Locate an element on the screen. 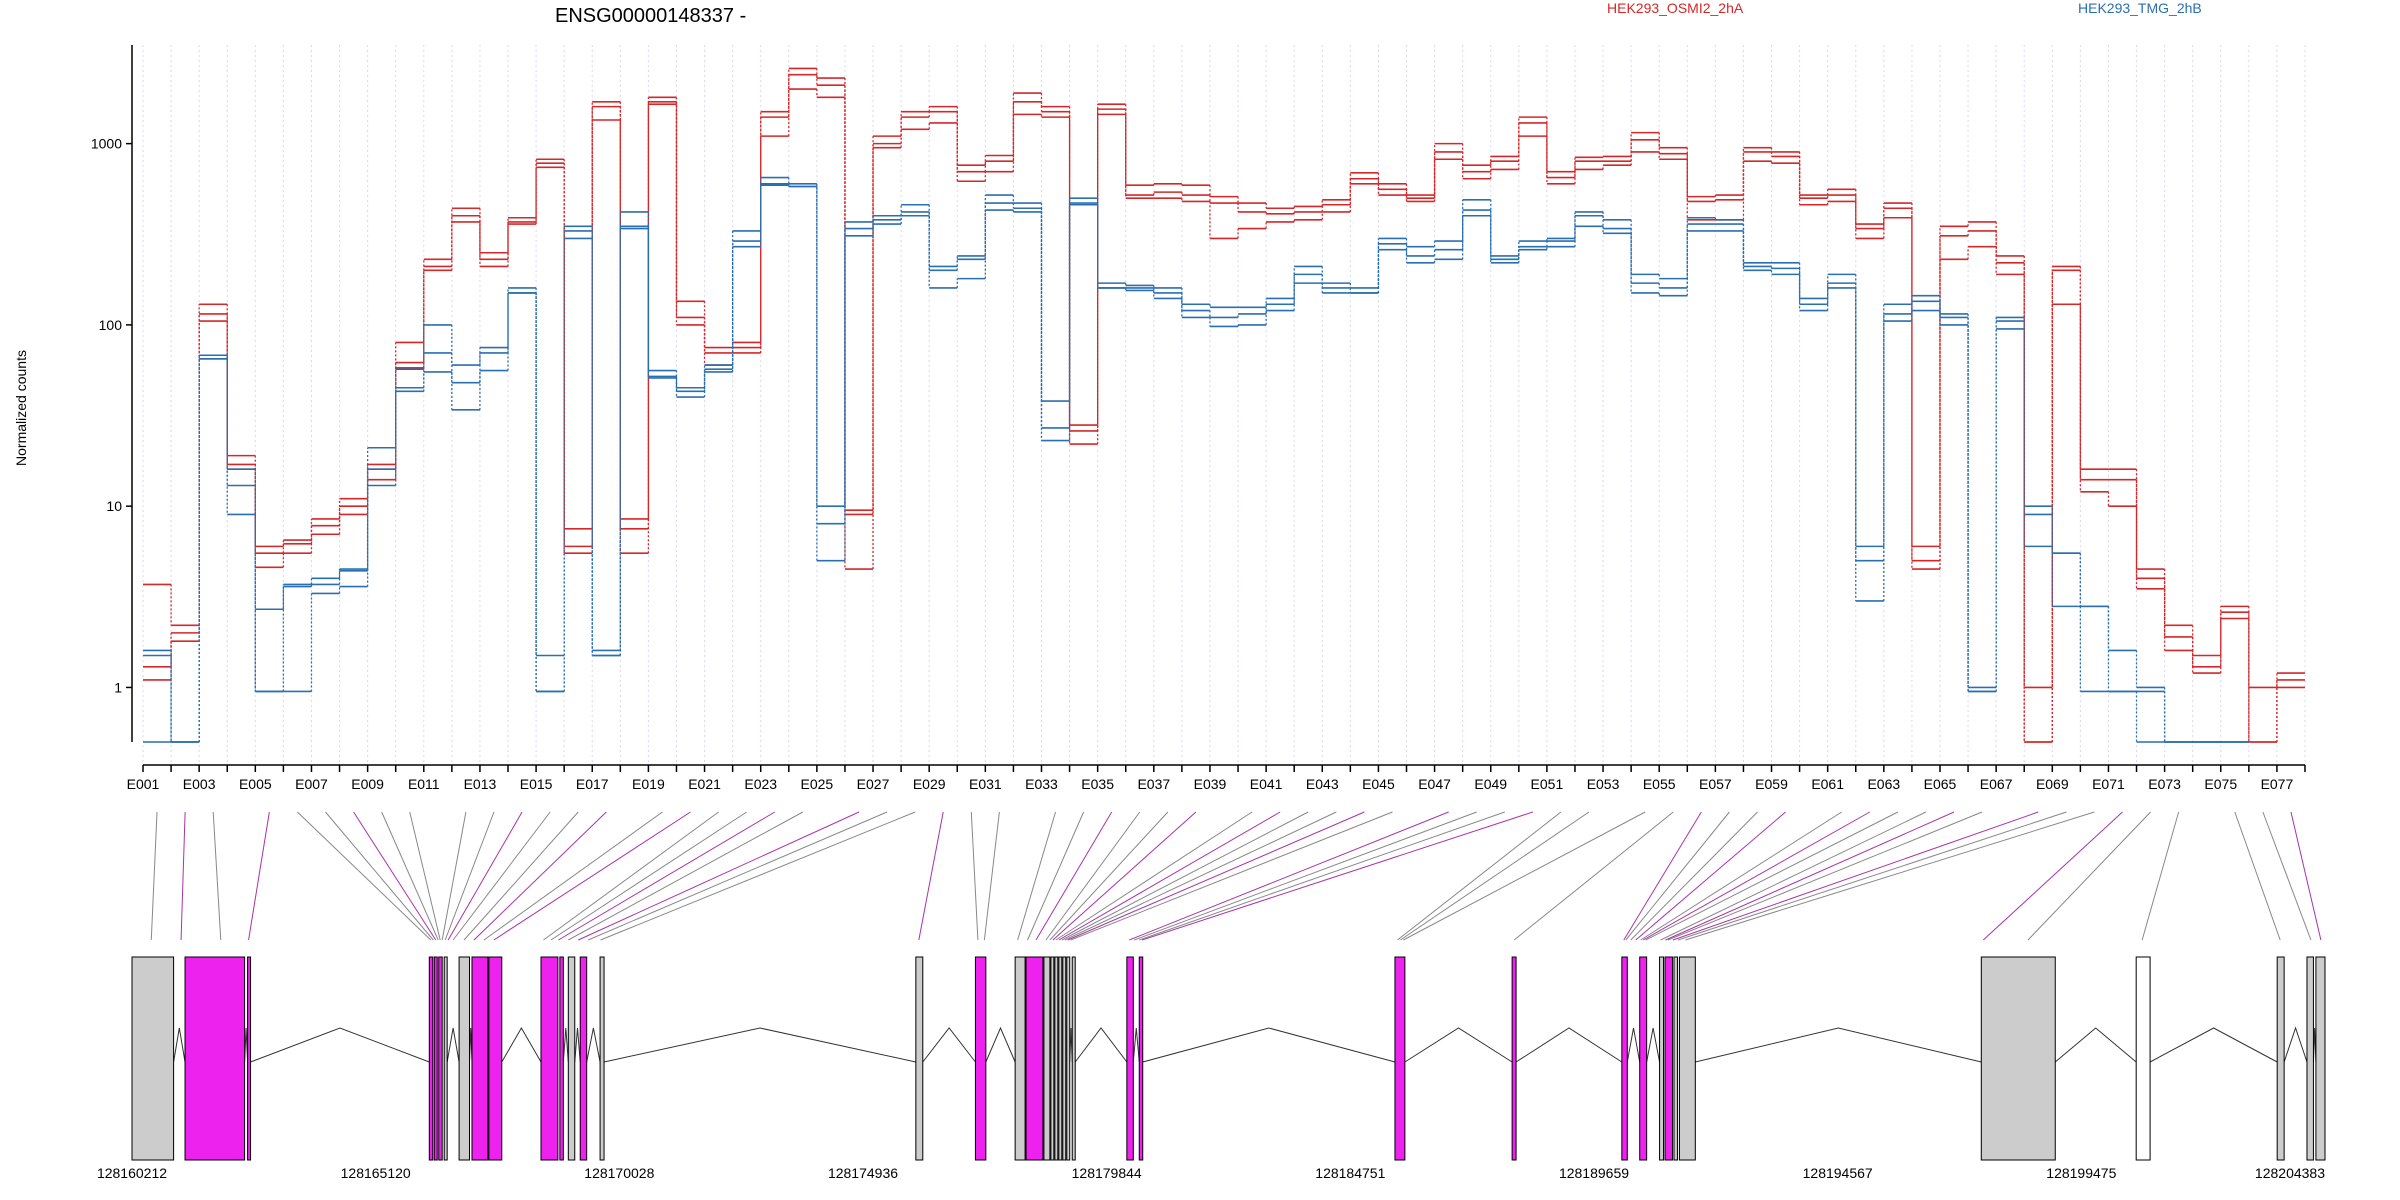 The width and height of the screenshot is (2400, 1200). x-tick-label: E007 is located at coordinates (311, 784).